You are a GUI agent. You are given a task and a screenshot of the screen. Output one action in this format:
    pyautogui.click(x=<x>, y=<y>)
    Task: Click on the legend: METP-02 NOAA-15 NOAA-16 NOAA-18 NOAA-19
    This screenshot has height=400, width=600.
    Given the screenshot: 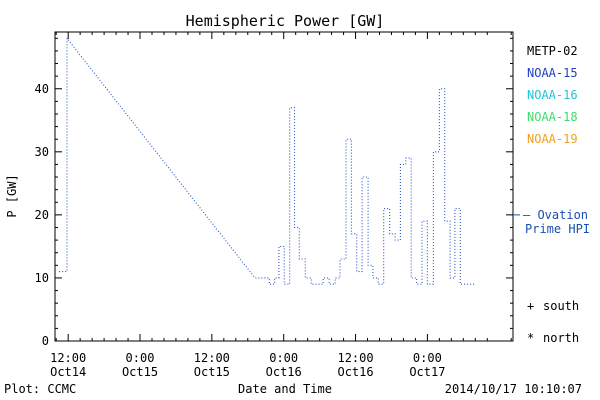 What is the action you would take?
    pyautogui.click(x=552, y=95)
    